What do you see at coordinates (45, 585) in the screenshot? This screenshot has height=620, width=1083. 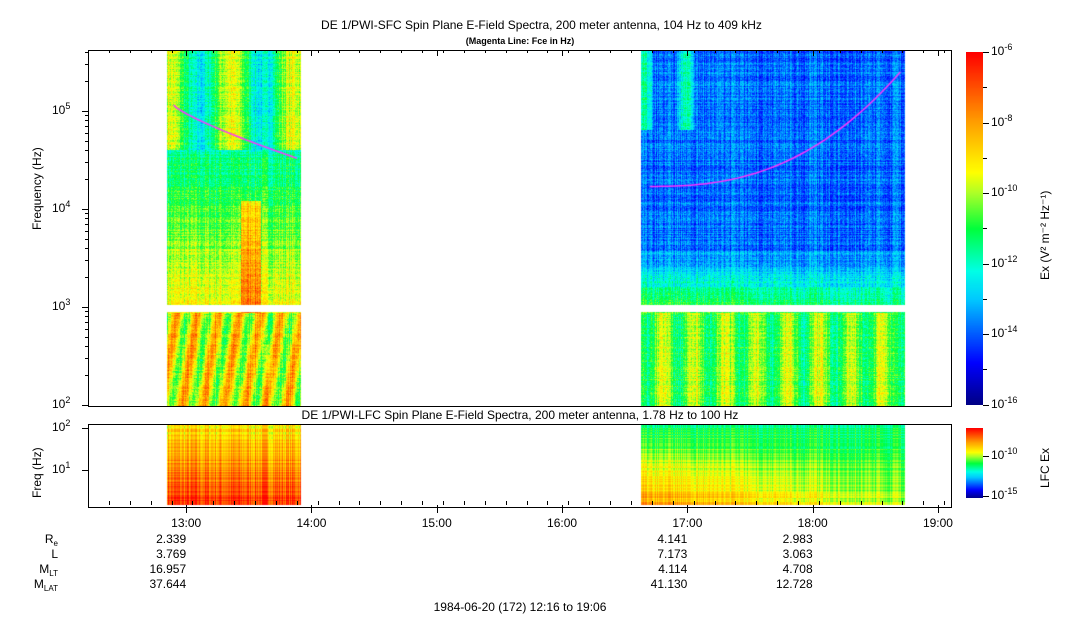 I see `ephemeris-label: MLAT` at bounding box center [45, 585].